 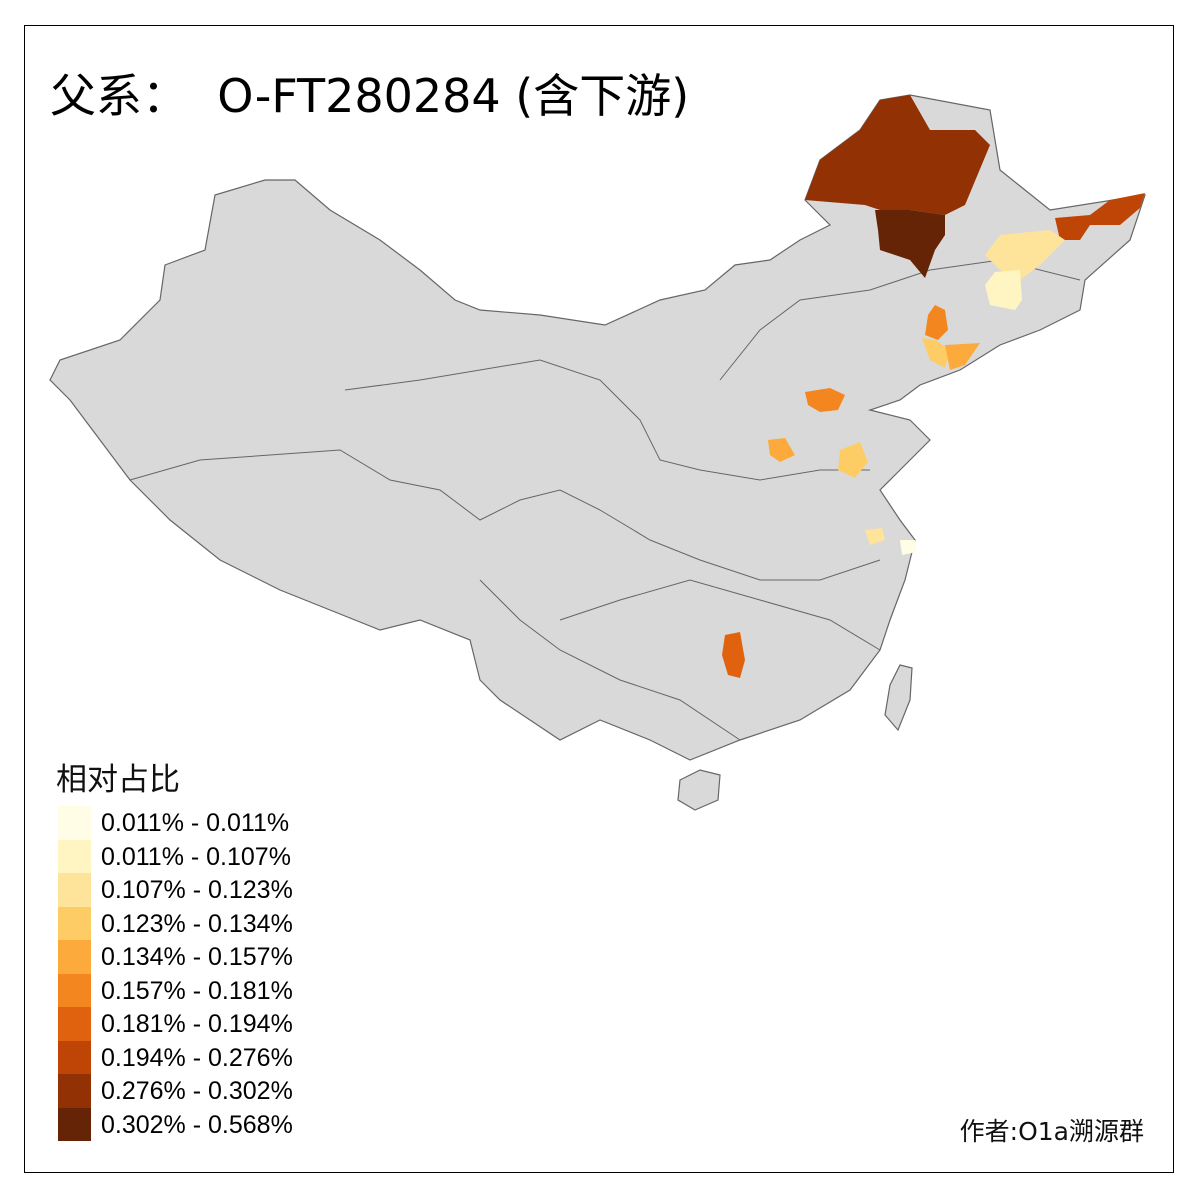 I want to click on hainan, so click(x=699, y=790).